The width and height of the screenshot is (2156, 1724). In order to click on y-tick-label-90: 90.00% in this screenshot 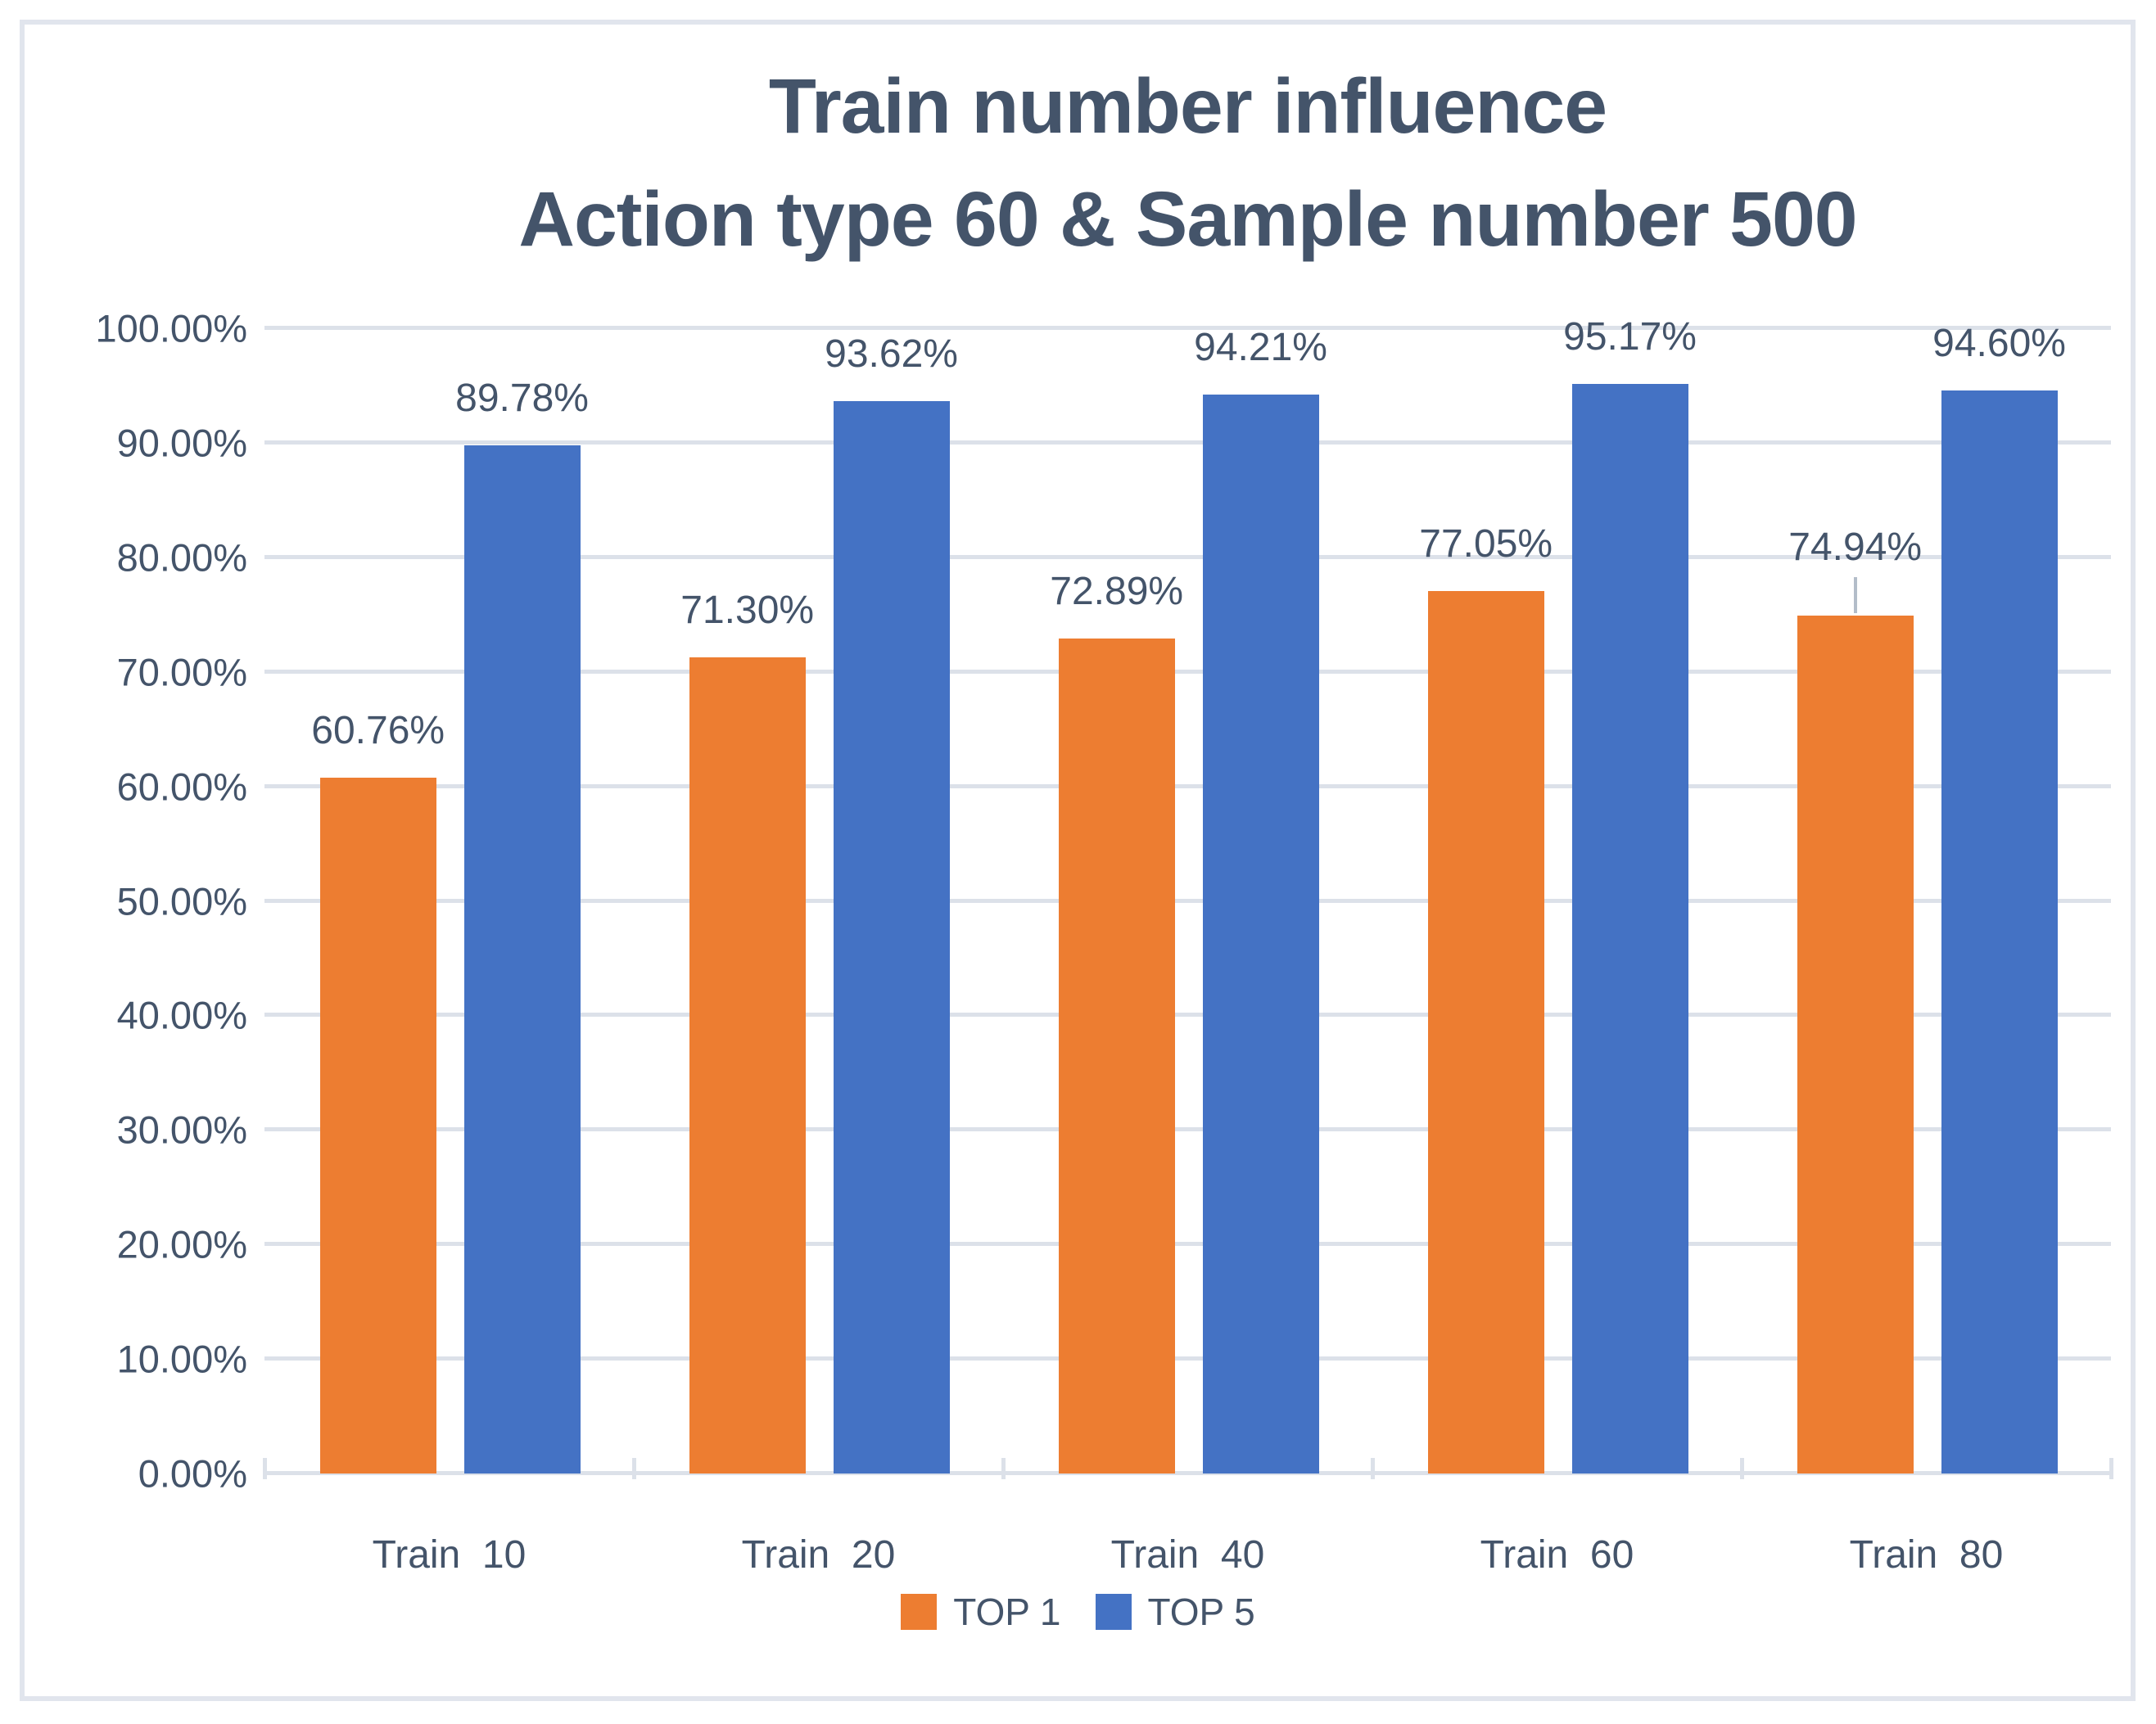, I will do `click(181, 443)`.